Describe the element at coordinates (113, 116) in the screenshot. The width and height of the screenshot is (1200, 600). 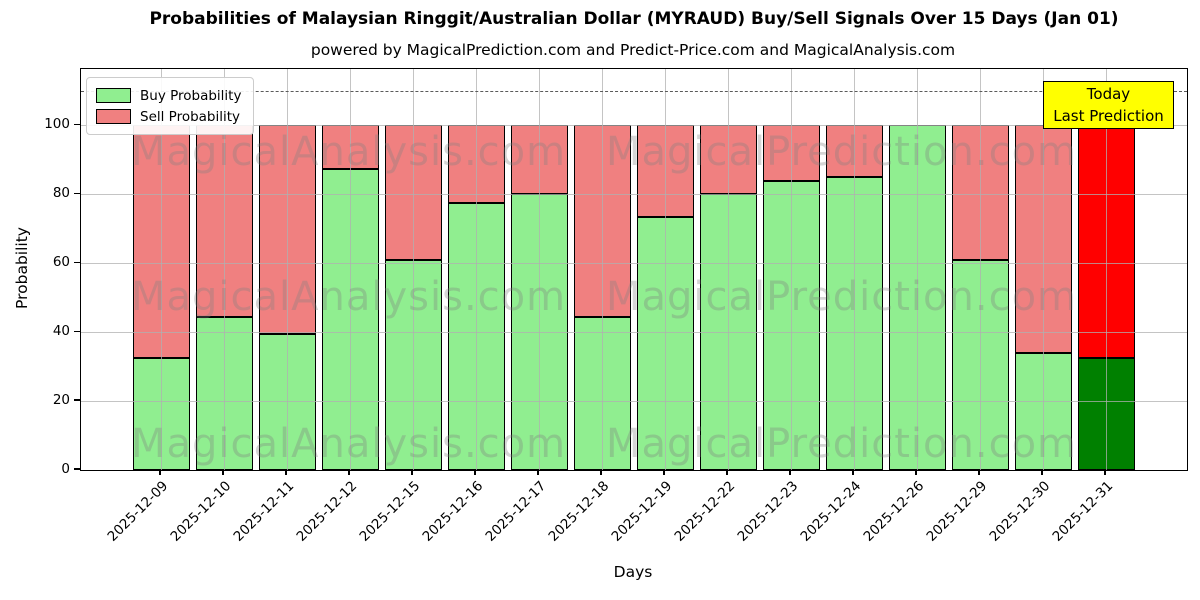
I see `sell-probability-swatch` at that location.